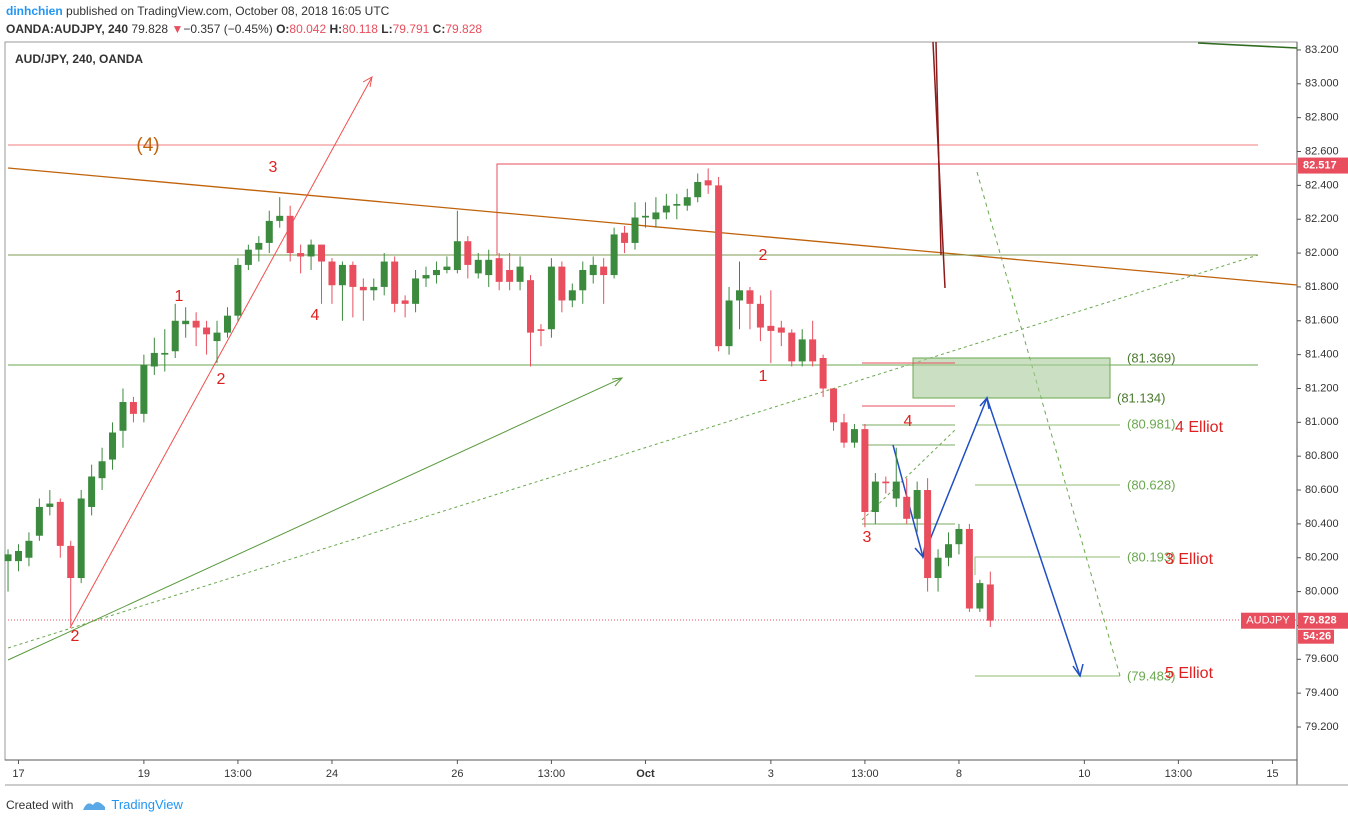  I want to click on h-label: H:, so click(336, 29).